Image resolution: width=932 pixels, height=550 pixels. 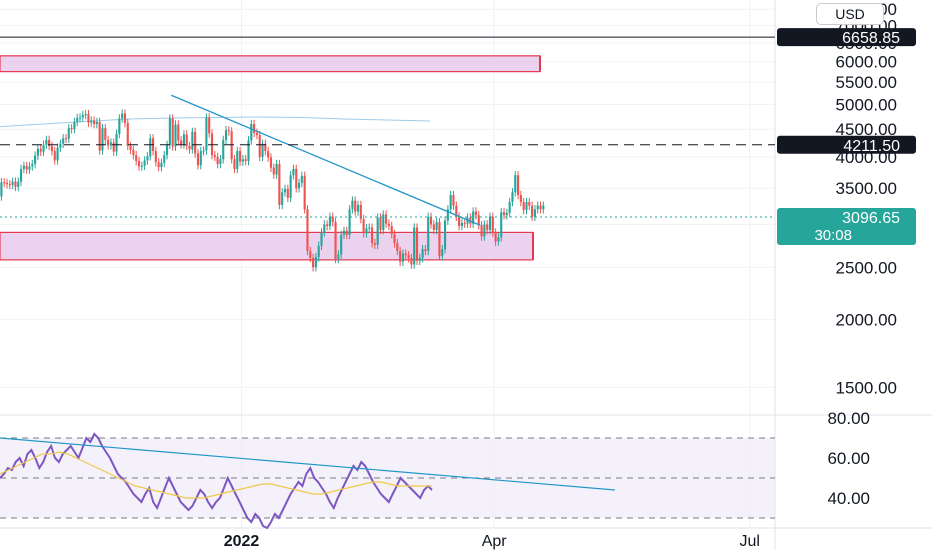 What do you see at coordinates (871, 146) in the screenshot?
I see `price-tag-label: 4211.50` at bounding box center [871, 146].